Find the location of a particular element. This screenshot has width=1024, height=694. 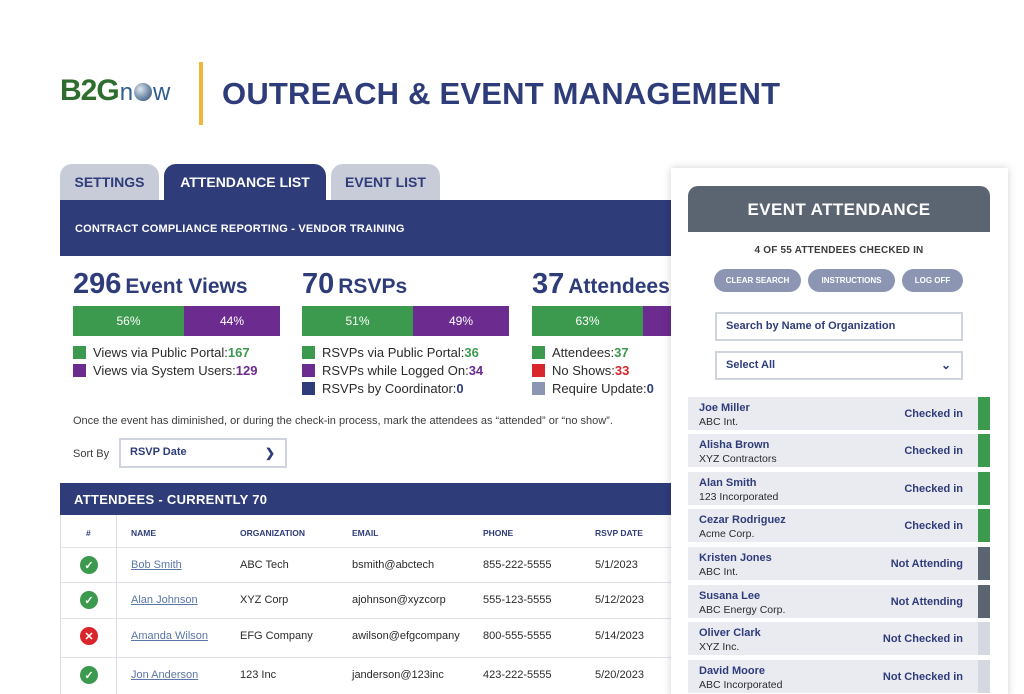

attendee-list-item: Alisha Brown XYZ Contractors Checked in is located at coordinates (839, 450).